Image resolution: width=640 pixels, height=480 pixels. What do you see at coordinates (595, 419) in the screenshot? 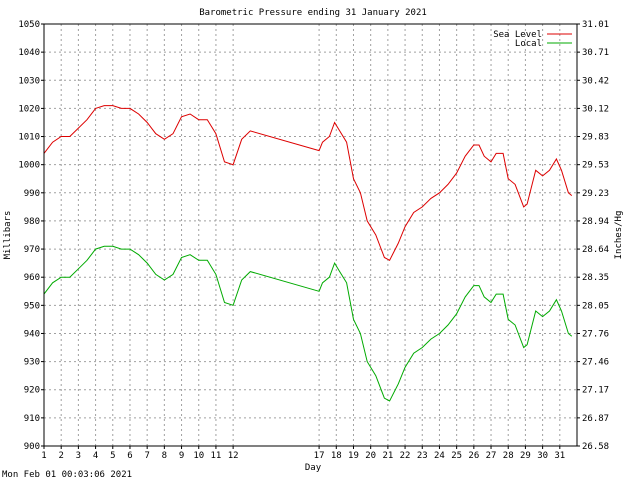
I see `y2-tick-label: 26.87` at bounding box center [595, 419].